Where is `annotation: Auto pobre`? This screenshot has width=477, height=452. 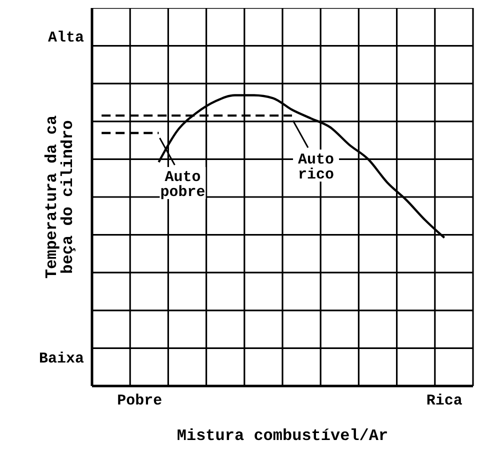 annotation: Auto pobre is located at coordinates (183, 185).